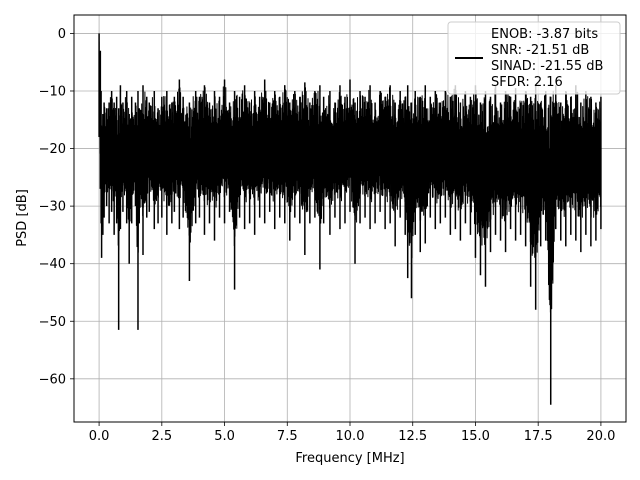 The height and width of the screenshot is (480, 640). Describe the element at coordinates (538, 436) in the screenshot. I see `x-tick-label: 17.5` at that location.